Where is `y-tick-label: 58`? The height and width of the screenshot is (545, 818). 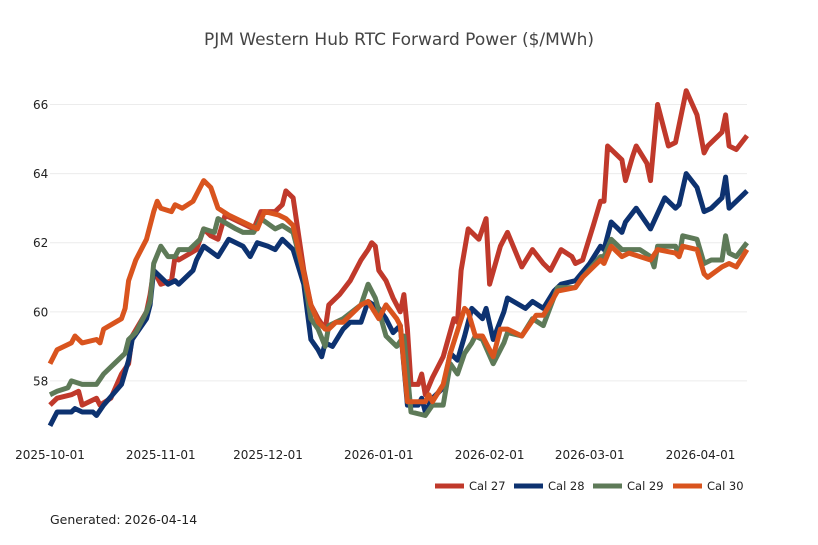
y-tick-label: 58 is located at coordinates (40, 381).